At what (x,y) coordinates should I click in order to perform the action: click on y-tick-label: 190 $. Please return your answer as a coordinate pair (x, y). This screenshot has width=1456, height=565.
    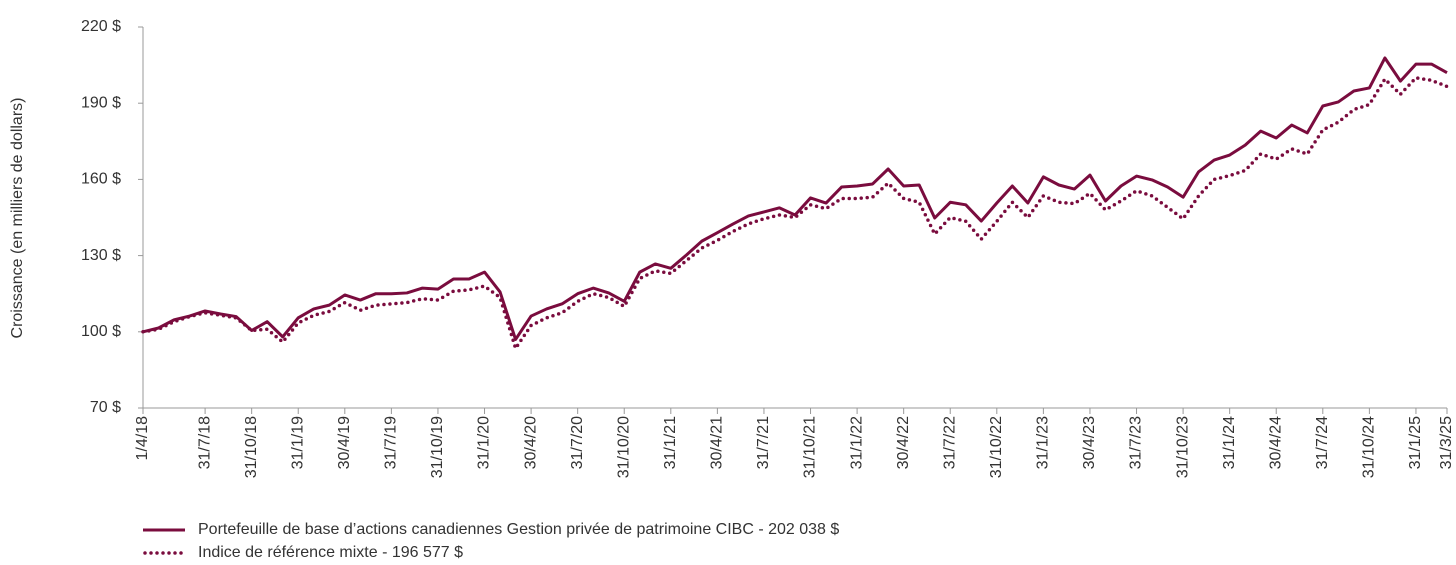
    Looking at the image, I should click on (101, 102).